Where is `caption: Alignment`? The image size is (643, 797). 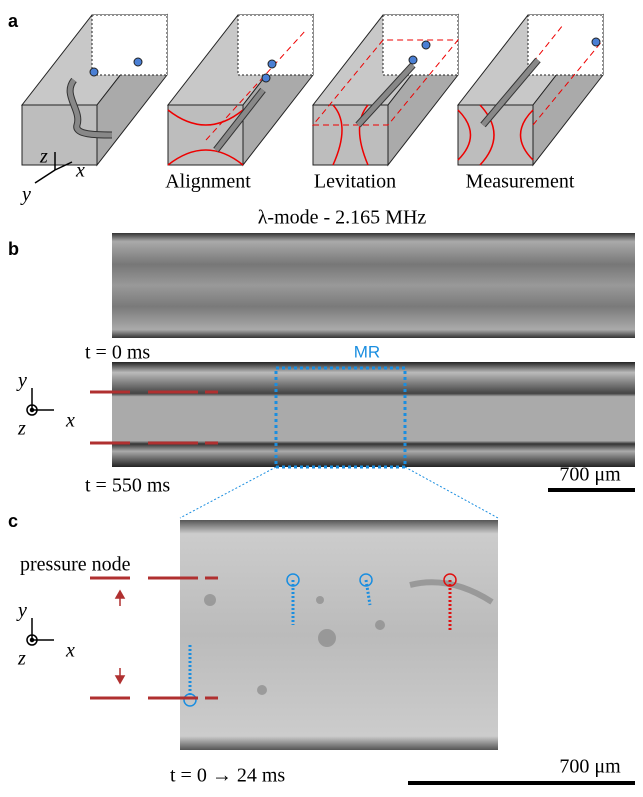
caption: Alignment is located at coordinates (208, 182).